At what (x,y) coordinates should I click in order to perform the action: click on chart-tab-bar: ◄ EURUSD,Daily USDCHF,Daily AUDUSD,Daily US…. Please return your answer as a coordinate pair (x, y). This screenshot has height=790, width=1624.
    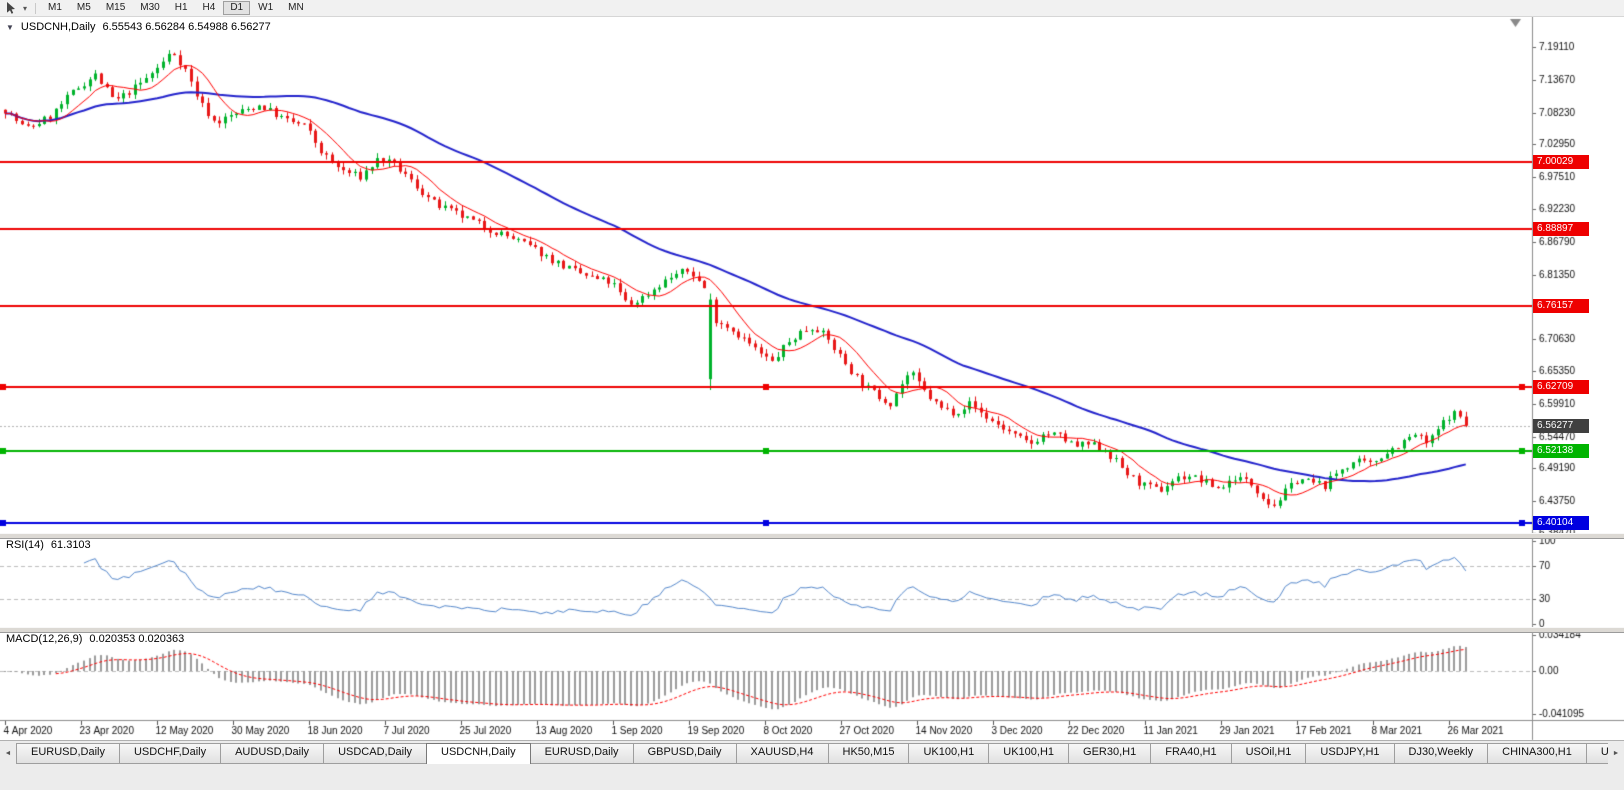
    Looking at the image, I should click on (812, 765).